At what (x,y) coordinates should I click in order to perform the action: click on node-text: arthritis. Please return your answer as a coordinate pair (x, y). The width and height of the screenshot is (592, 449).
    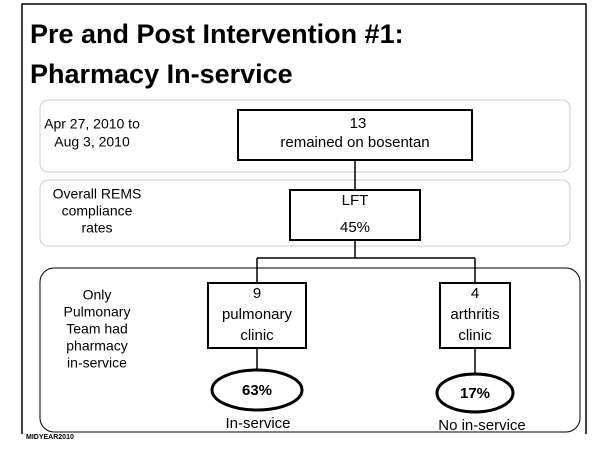
    Looking at the image, I should click on (474, 314).